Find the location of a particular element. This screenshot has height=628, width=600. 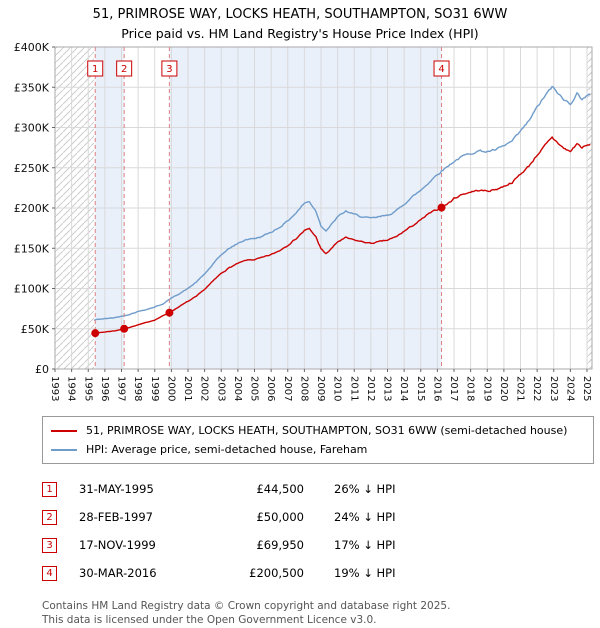

x-axis-label: 2024 is located at coordinates (569, 388).